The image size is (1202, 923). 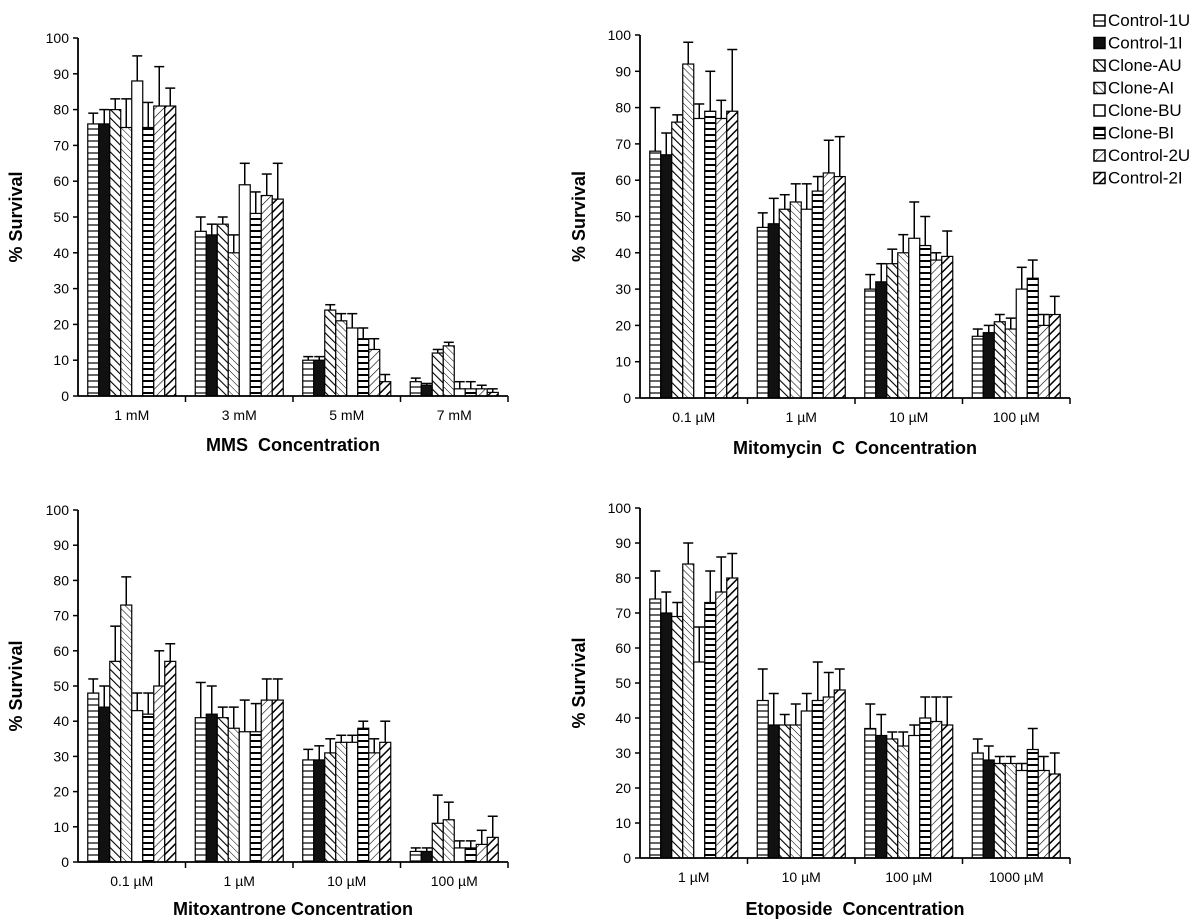 I want to click on y-tick-label: 10, so click(x=623, y=823).